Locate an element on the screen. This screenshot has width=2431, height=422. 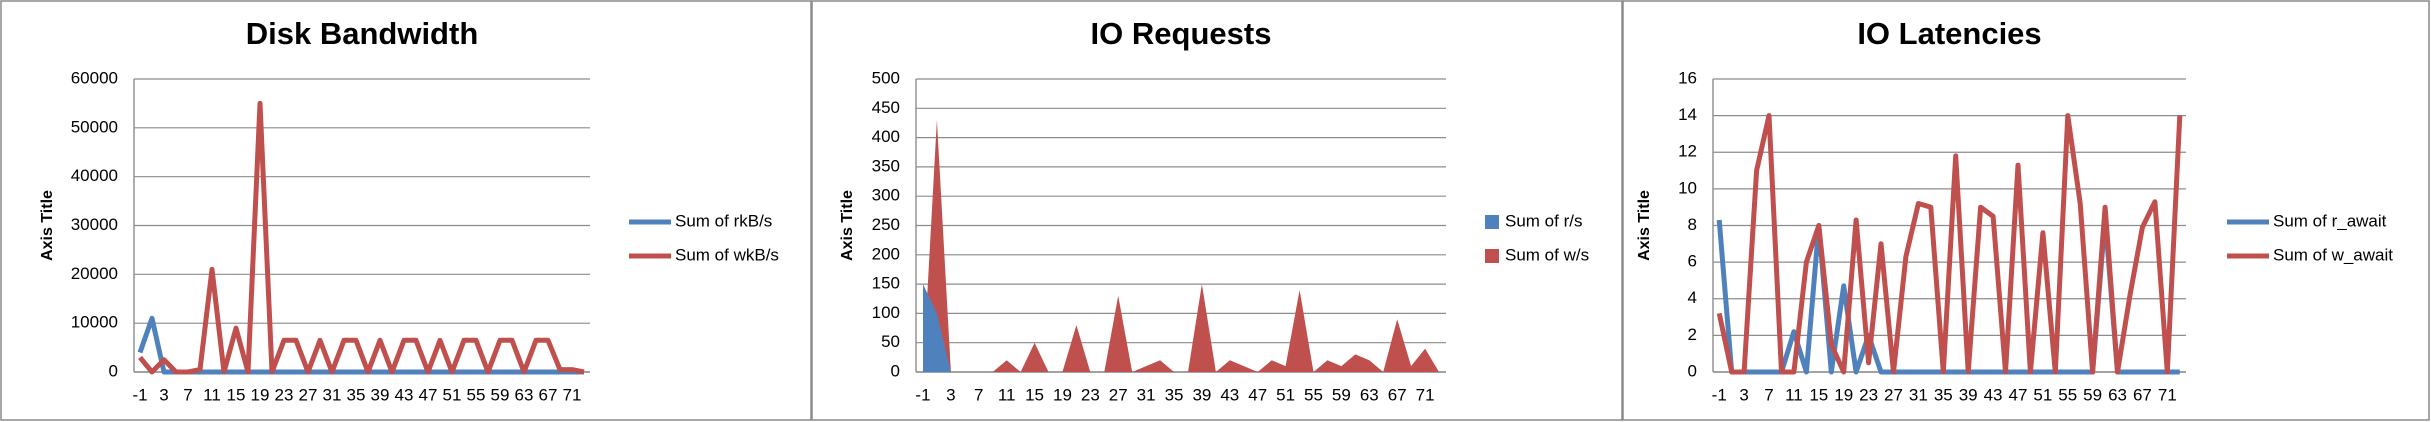
y-tick-label: 8 is located at coordinates (1692, 224).